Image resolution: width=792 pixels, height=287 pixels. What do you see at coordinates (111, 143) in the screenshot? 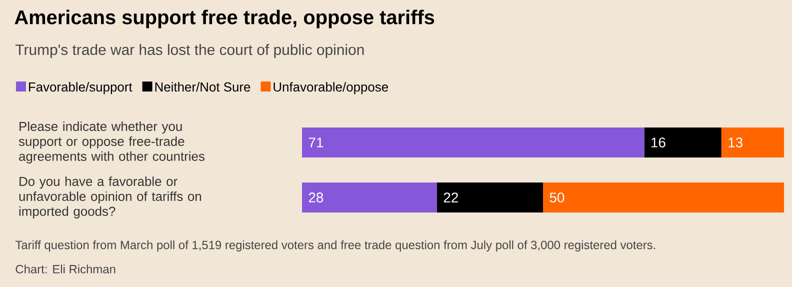
I see `y-tick-label: Please indicate whether you support or oppose free-trade agreements with other countries` at bounding box center [111, 143].